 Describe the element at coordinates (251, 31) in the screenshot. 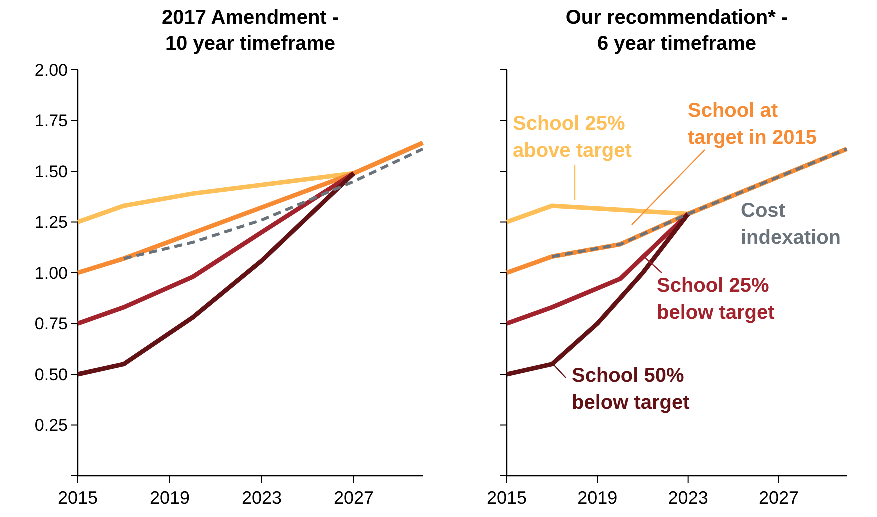

I see `chart-title: 2017 Amendment - 10 year timeframe` at that location.